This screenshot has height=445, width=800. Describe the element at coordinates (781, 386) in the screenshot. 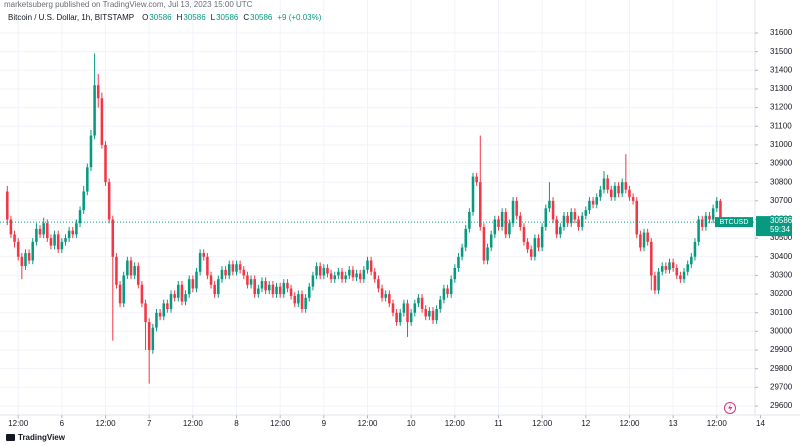

I see `y-tick-label: 29700` at that location.